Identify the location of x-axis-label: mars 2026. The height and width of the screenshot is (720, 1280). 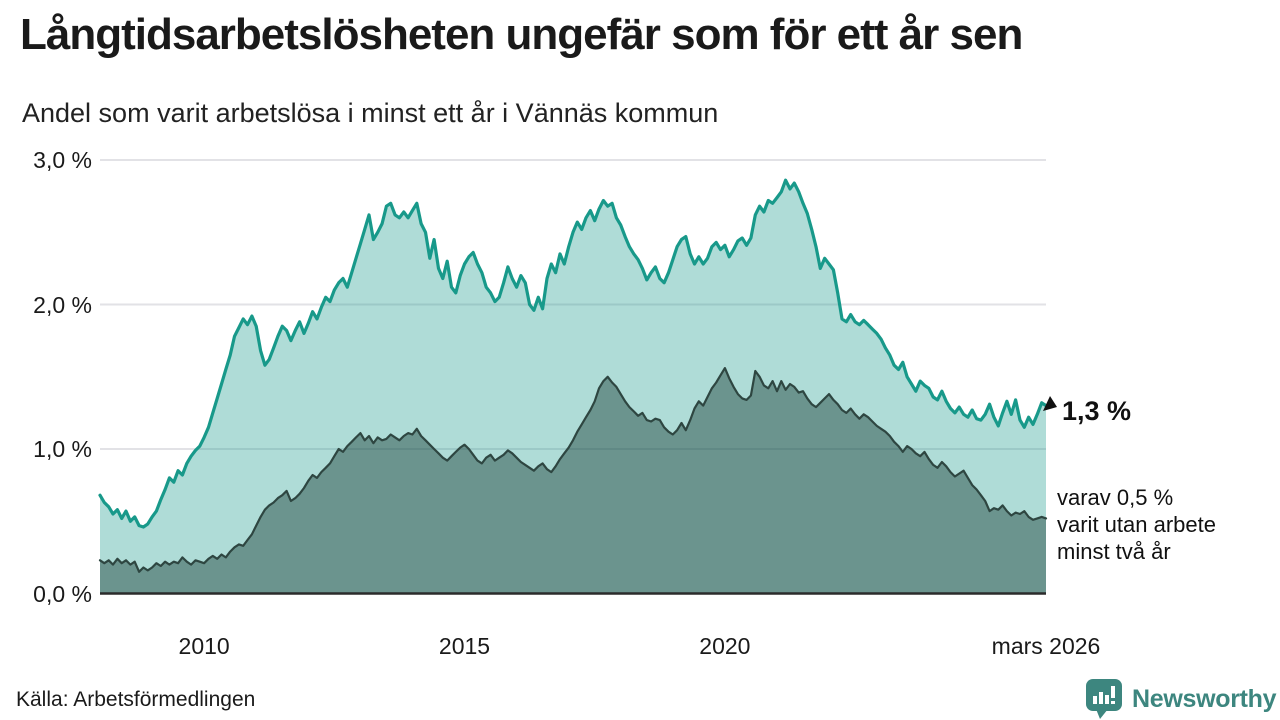
(1046, 646).